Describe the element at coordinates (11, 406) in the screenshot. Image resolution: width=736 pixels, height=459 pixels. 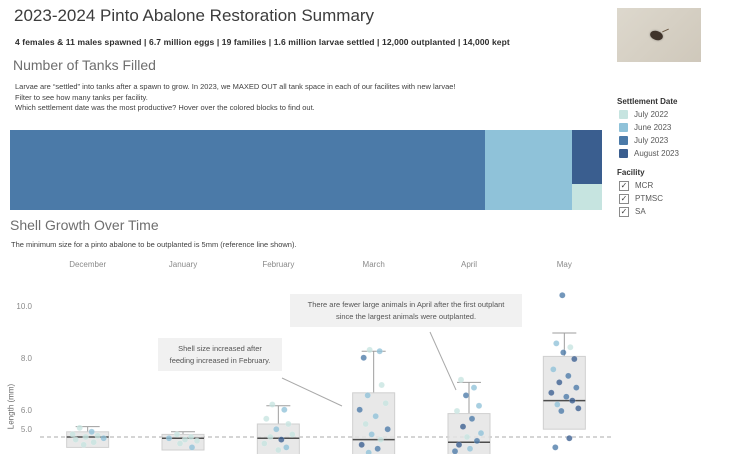
I see `y-axis-label: Length (mm)` at that location.